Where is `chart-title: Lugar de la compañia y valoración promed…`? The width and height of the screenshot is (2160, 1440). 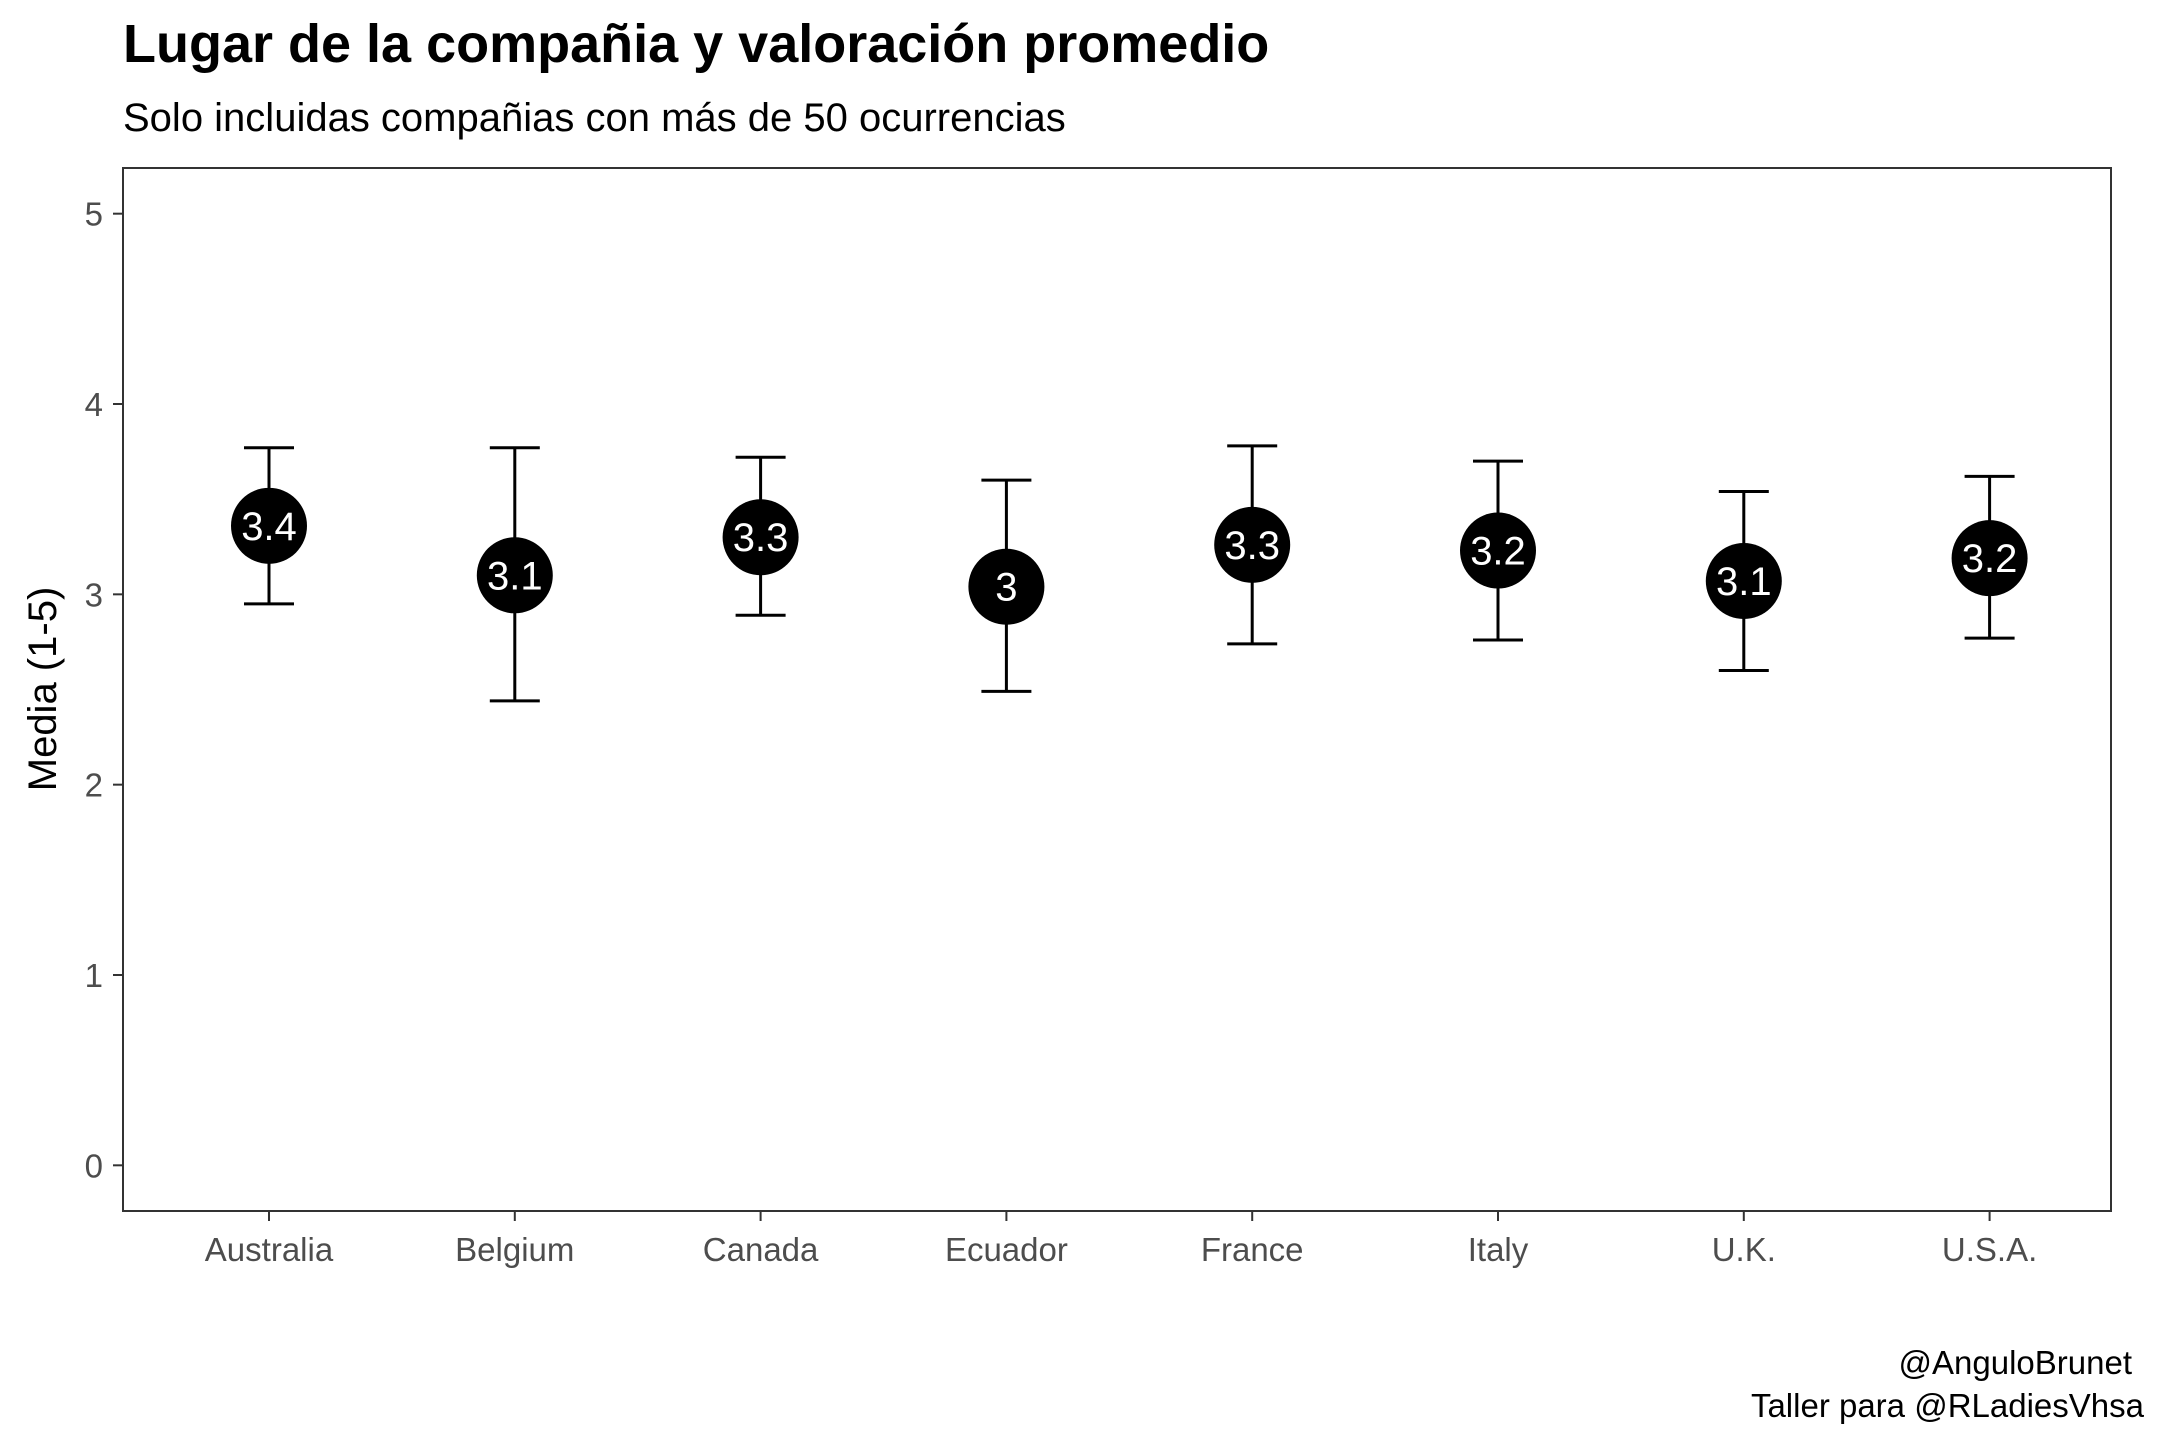 chart-title: Lugar de la compañia y valoración promed… is located at coordinates (696, 44).